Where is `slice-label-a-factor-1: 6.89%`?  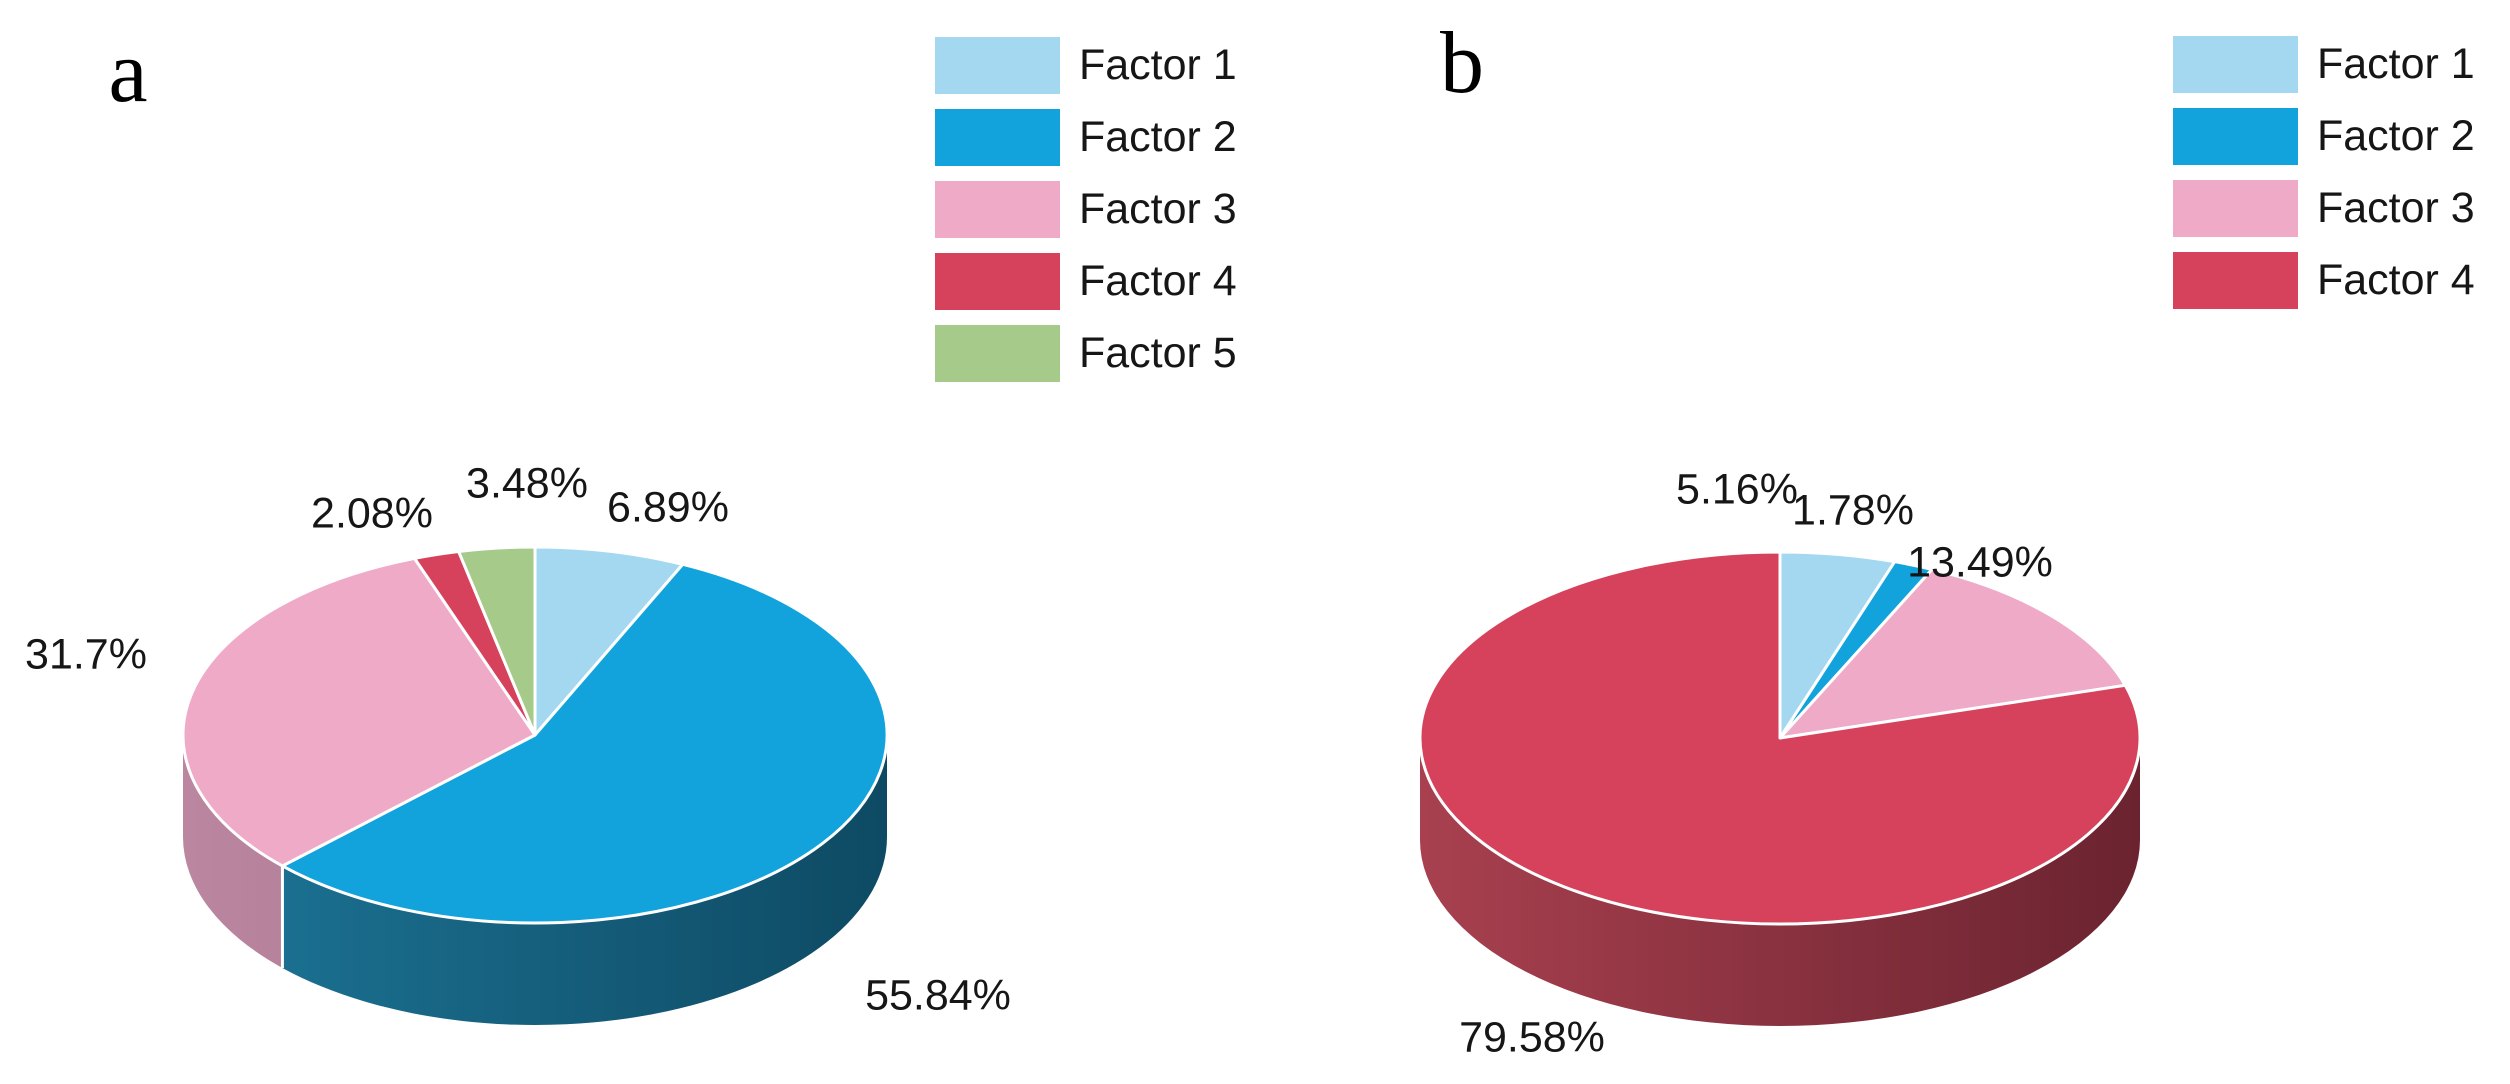 slice-label-a-factor-1: 6.89% is located at coordinates (668, 507).